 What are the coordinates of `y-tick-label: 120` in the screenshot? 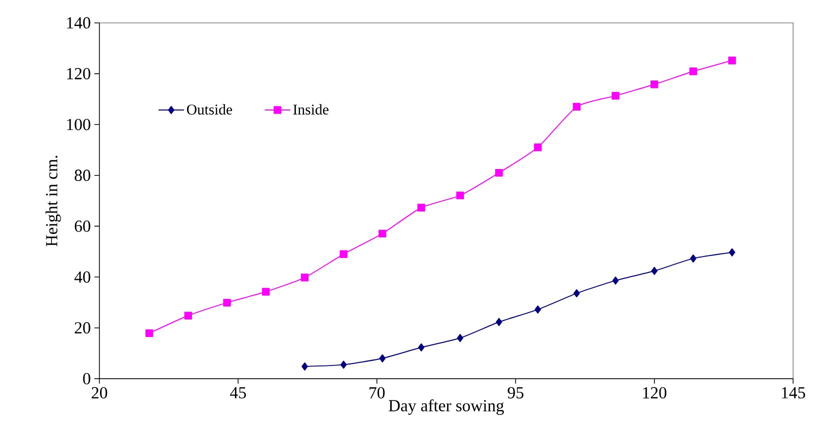 It's located at (78, 74).